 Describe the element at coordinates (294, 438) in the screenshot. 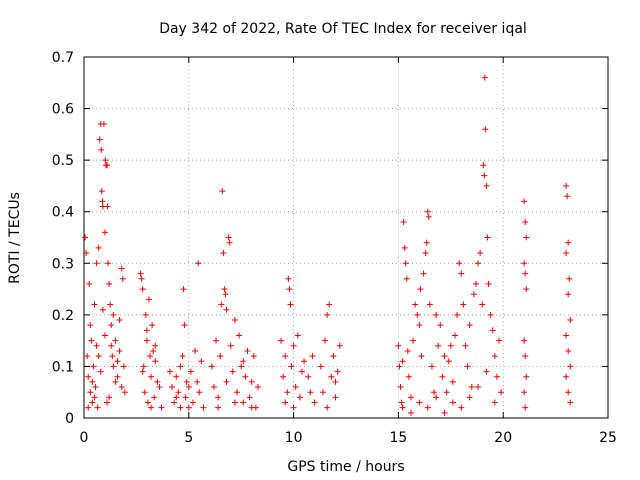

I see `x-tick-label: 10` at that location.